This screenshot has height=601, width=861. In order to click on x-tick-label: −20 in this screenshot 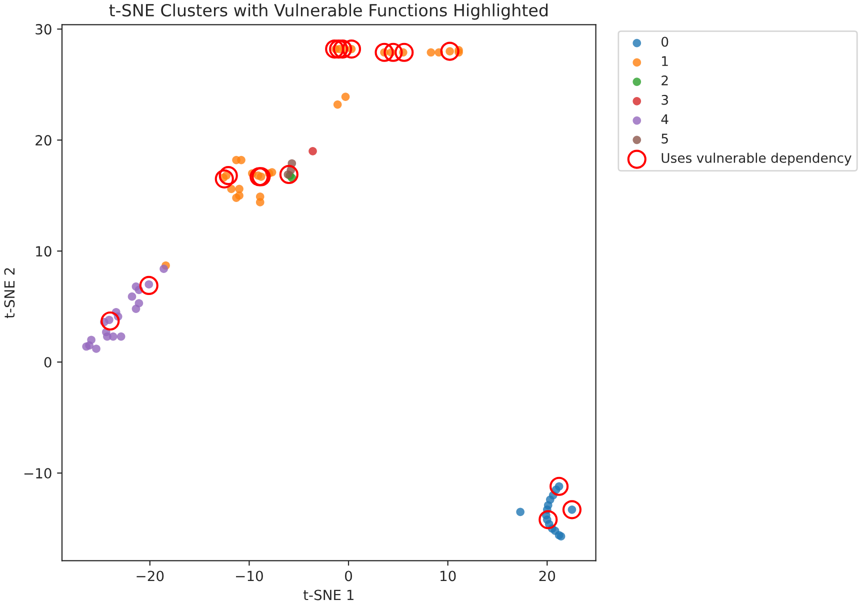, I will do `click(150, 576)`.